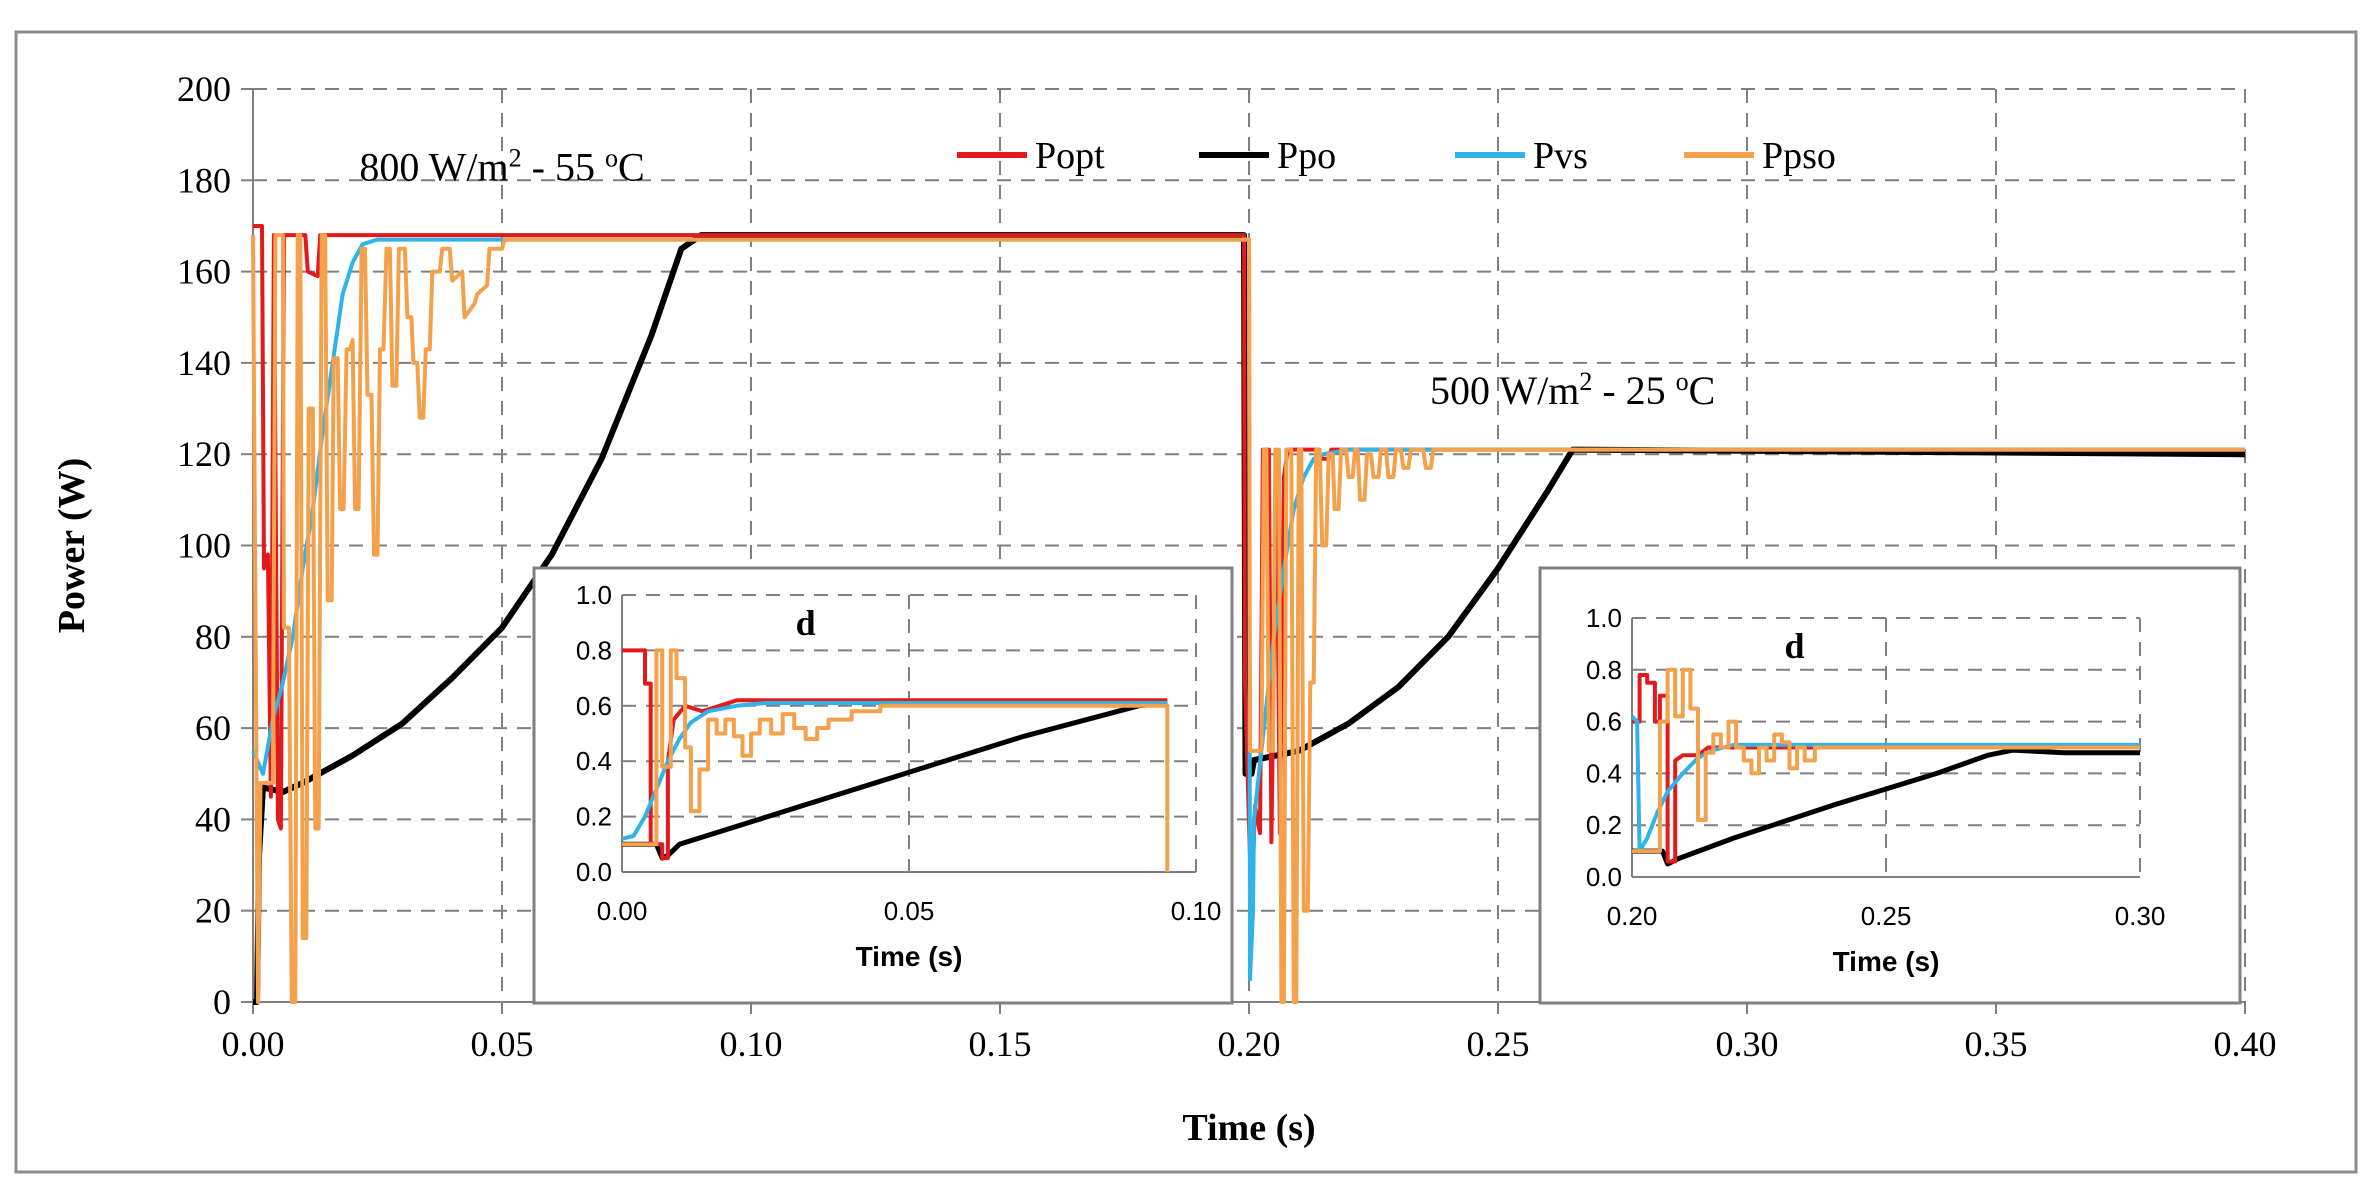 This screenshot has height=1199, width=2372. I want to click on y-tick-label: 60, so click(213, 728).